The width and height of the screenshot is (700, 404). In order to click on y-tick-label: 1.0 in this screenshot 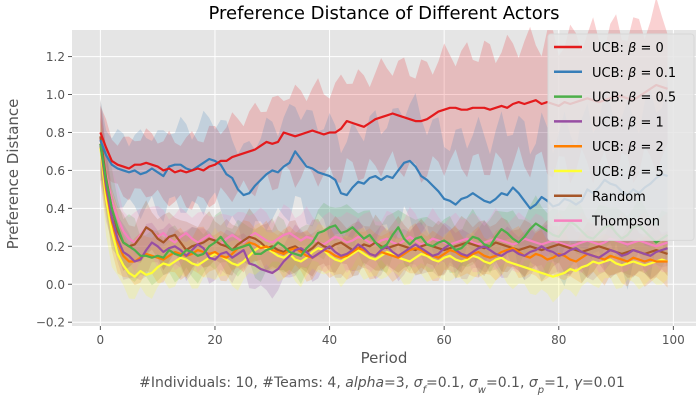, I will do `click(55, 95)`.